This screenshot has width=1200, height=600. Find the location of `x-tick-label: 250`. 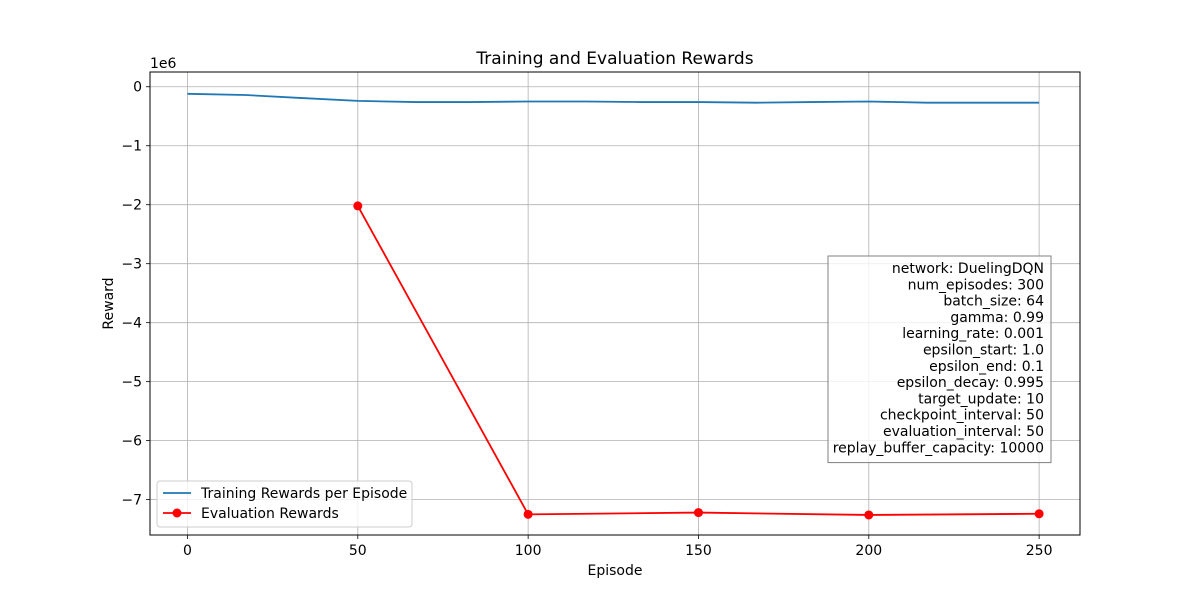

x-tick-label: 250 is located at coordinates (1039, 551).